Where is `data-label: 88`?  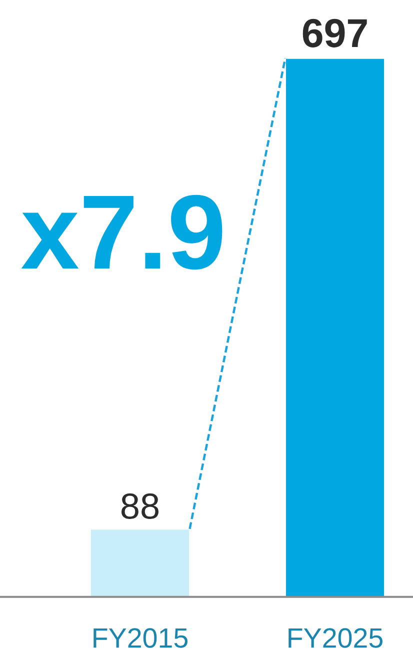
data-label: 88 is located at coordinates (140, 506).